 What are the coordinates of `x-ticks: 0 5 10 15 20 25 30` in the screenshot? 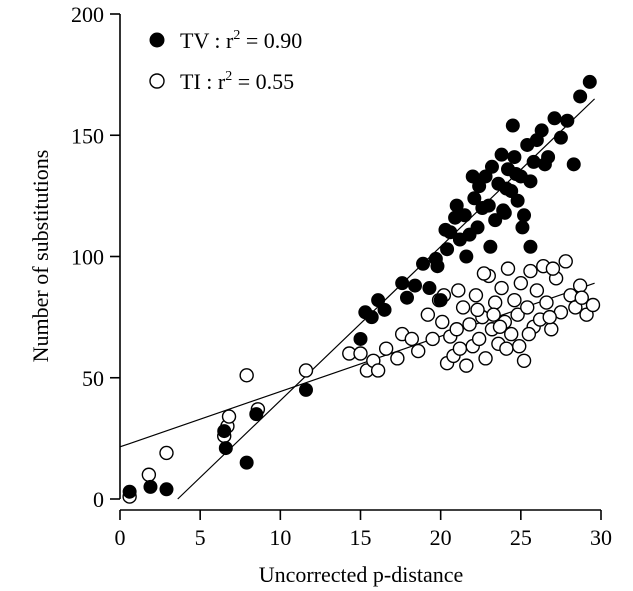 It's located at (363, 530).